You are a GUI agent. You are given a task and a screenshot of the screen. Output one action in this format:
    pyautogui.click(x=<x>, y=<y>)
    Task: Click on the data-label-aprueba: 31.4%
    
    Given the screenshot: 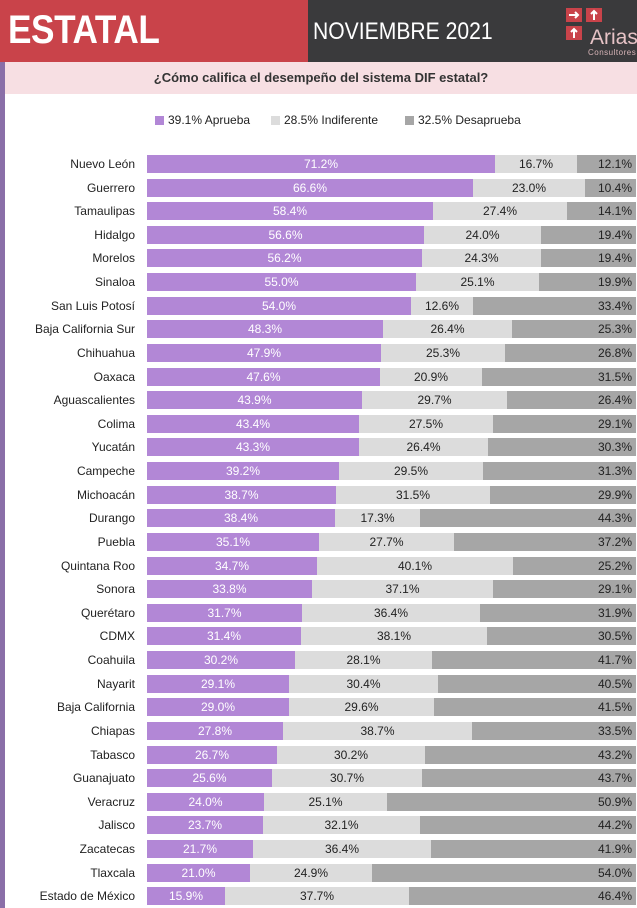 What is the action you would take?
    pyautogui.click(x=224, y=636)
    